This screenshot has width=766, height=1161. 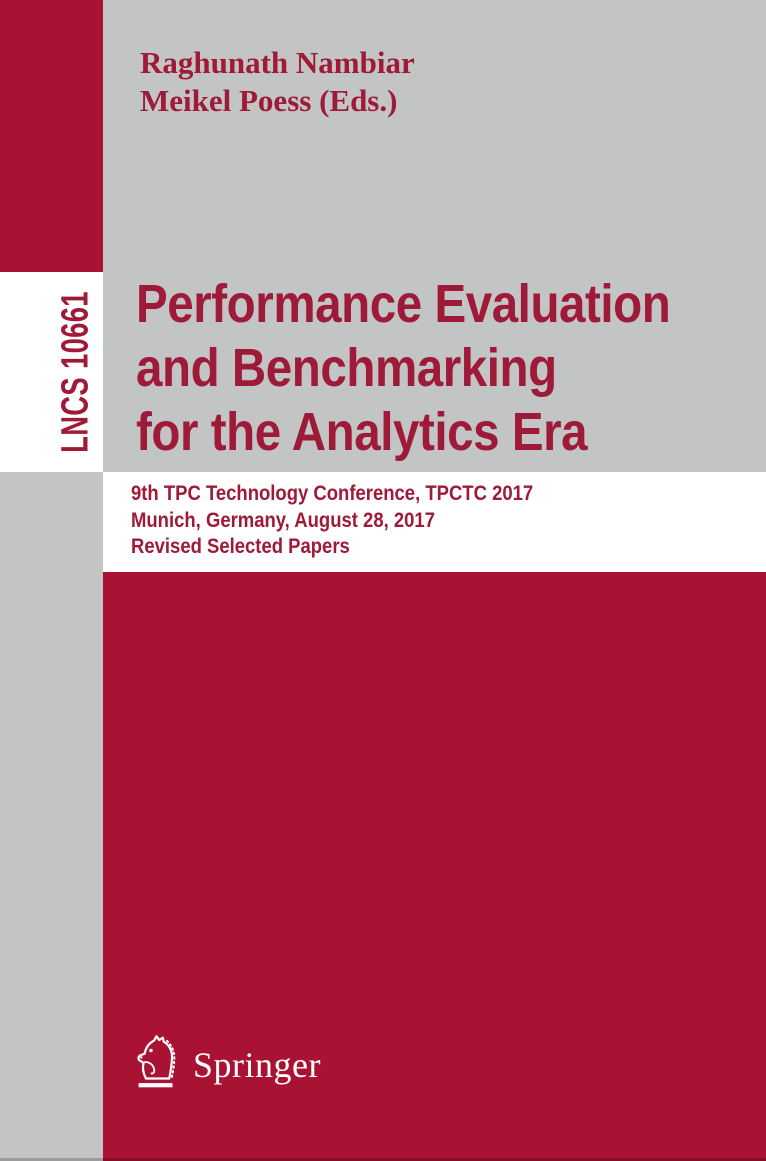 What do you see at coordinates (346, 368) in the screenshot?
I see `title-line-2: and Benchmarking` at bounding box center [346, 368].